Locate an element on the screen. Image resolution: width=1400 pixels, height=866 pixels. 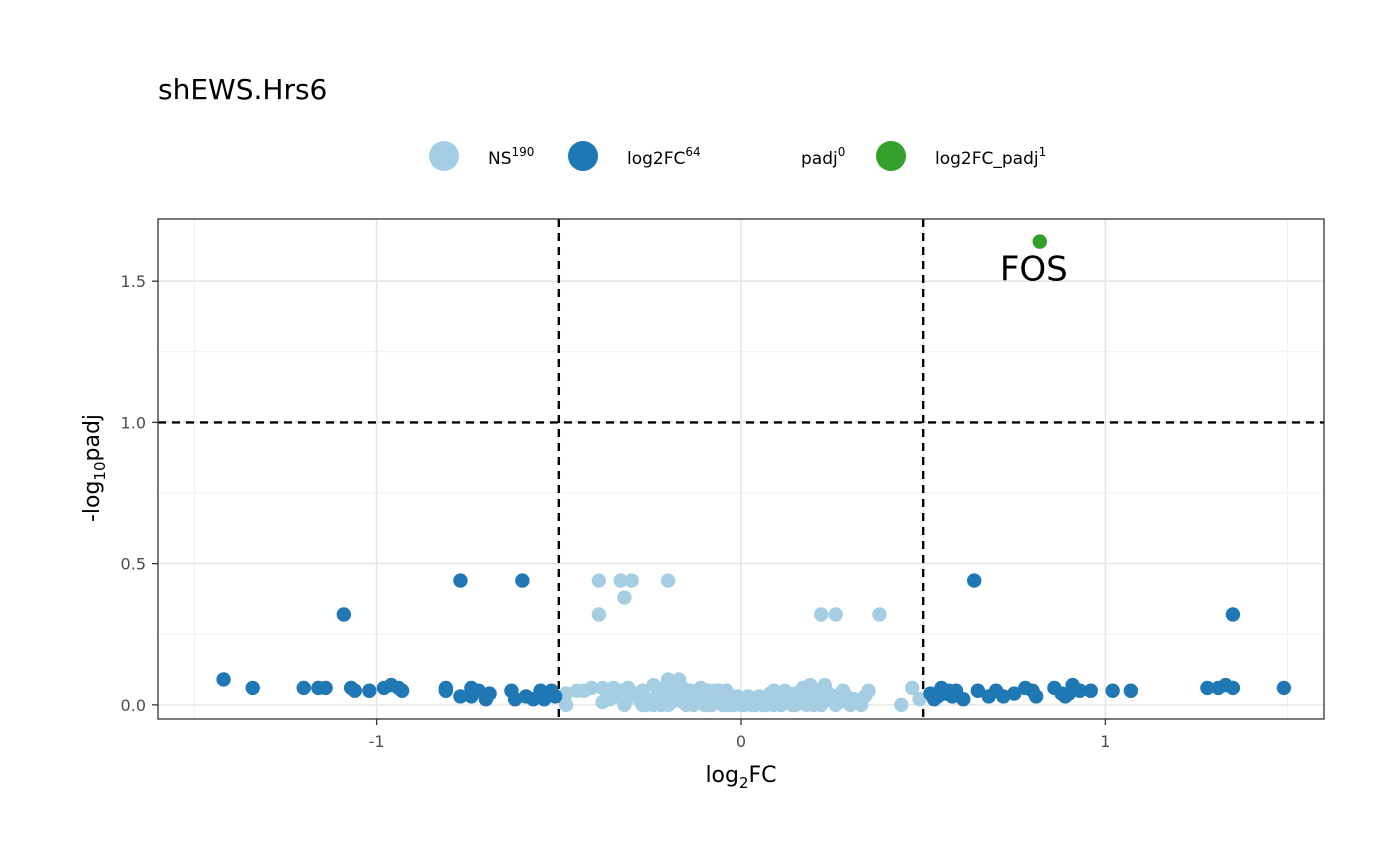
x-axis: -1 0 1 is located at coordinates (739, 735).